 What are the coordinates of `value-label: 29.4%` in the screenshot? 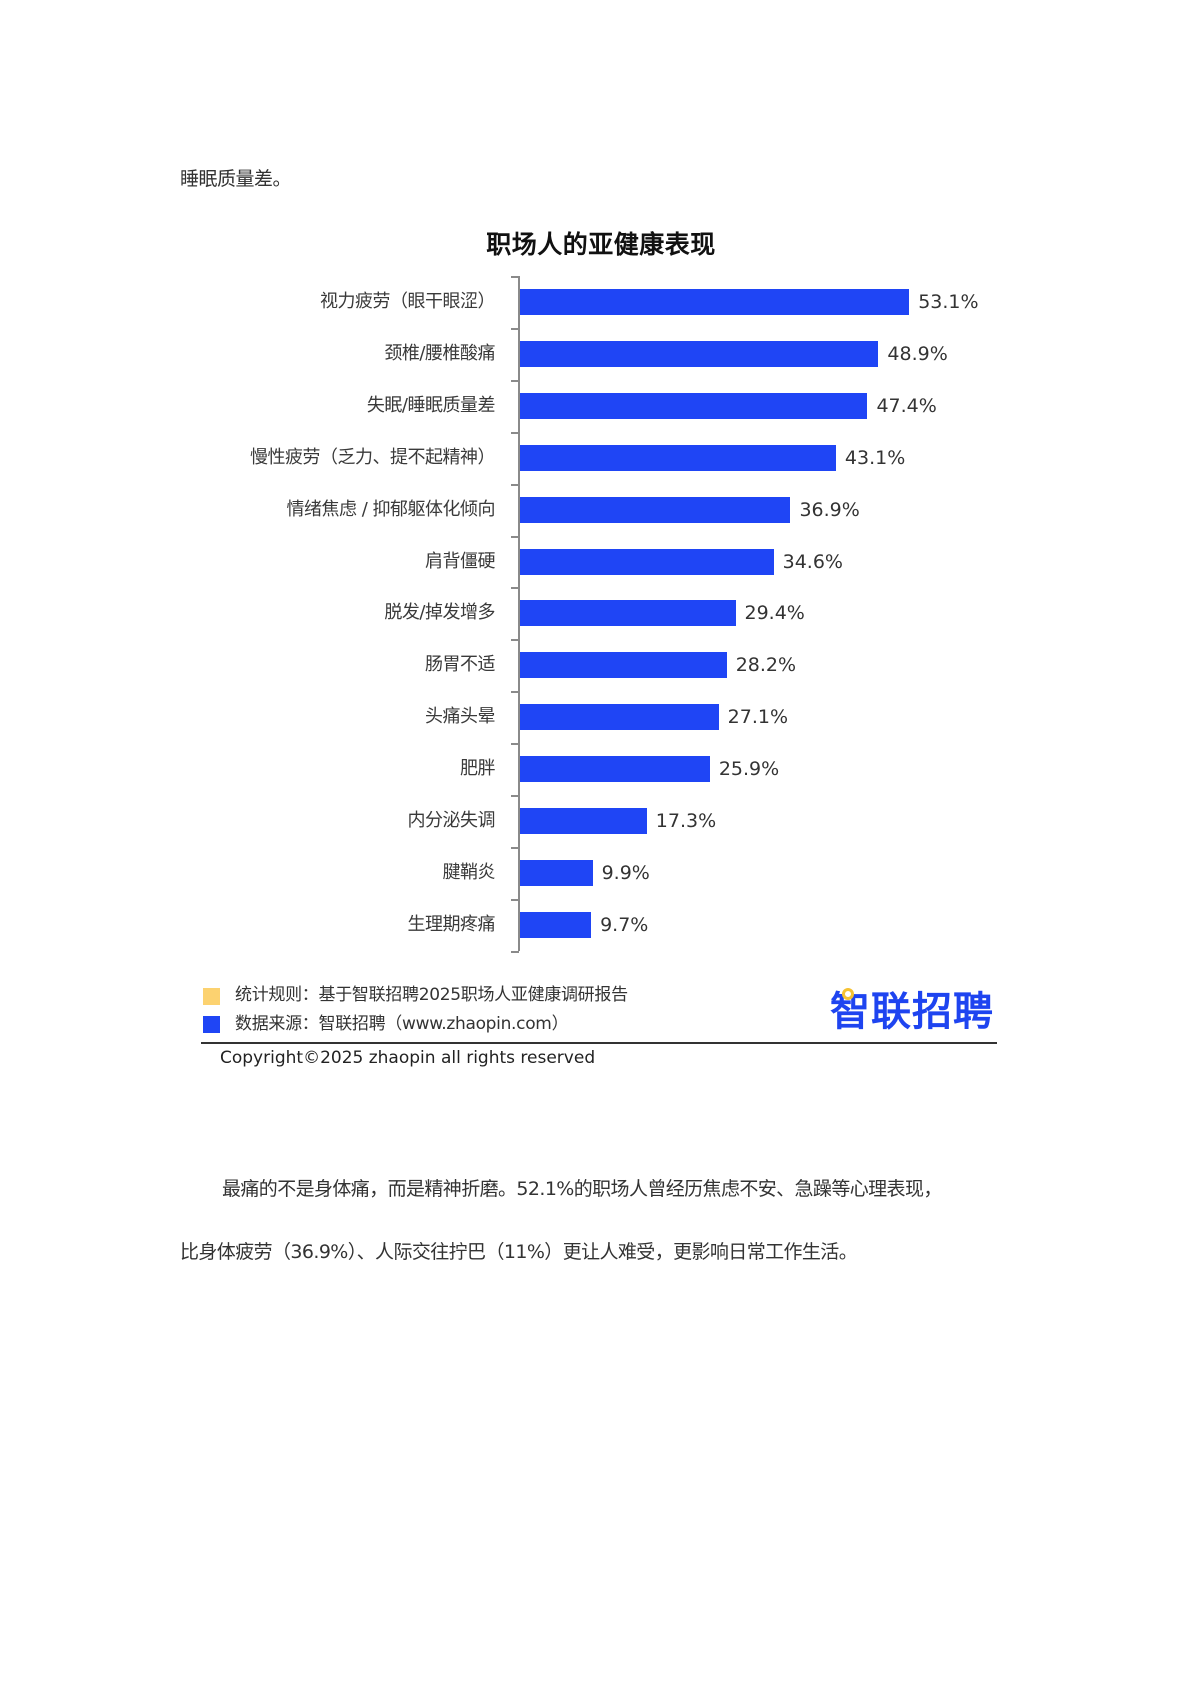 It's located at (774, 613).